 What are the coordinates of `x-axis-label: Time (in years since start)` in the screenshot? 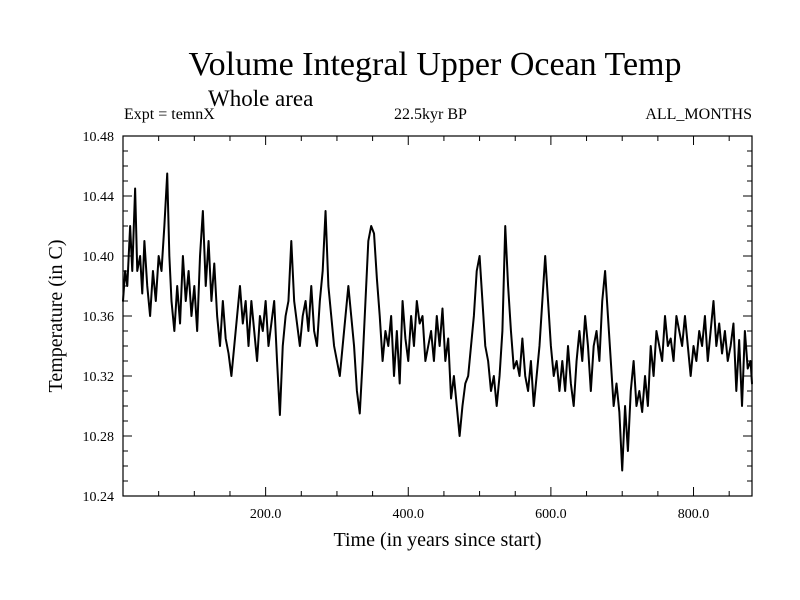 It's located at (437, 540).